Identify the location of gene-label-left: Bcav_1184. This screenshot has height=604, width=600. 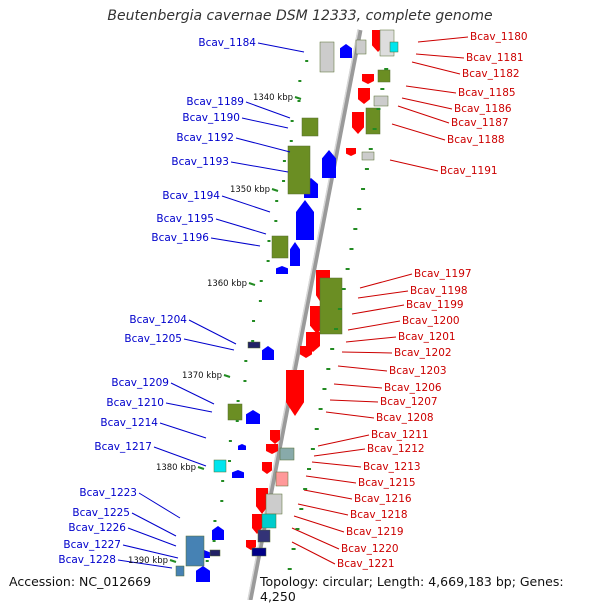
(227, 43).